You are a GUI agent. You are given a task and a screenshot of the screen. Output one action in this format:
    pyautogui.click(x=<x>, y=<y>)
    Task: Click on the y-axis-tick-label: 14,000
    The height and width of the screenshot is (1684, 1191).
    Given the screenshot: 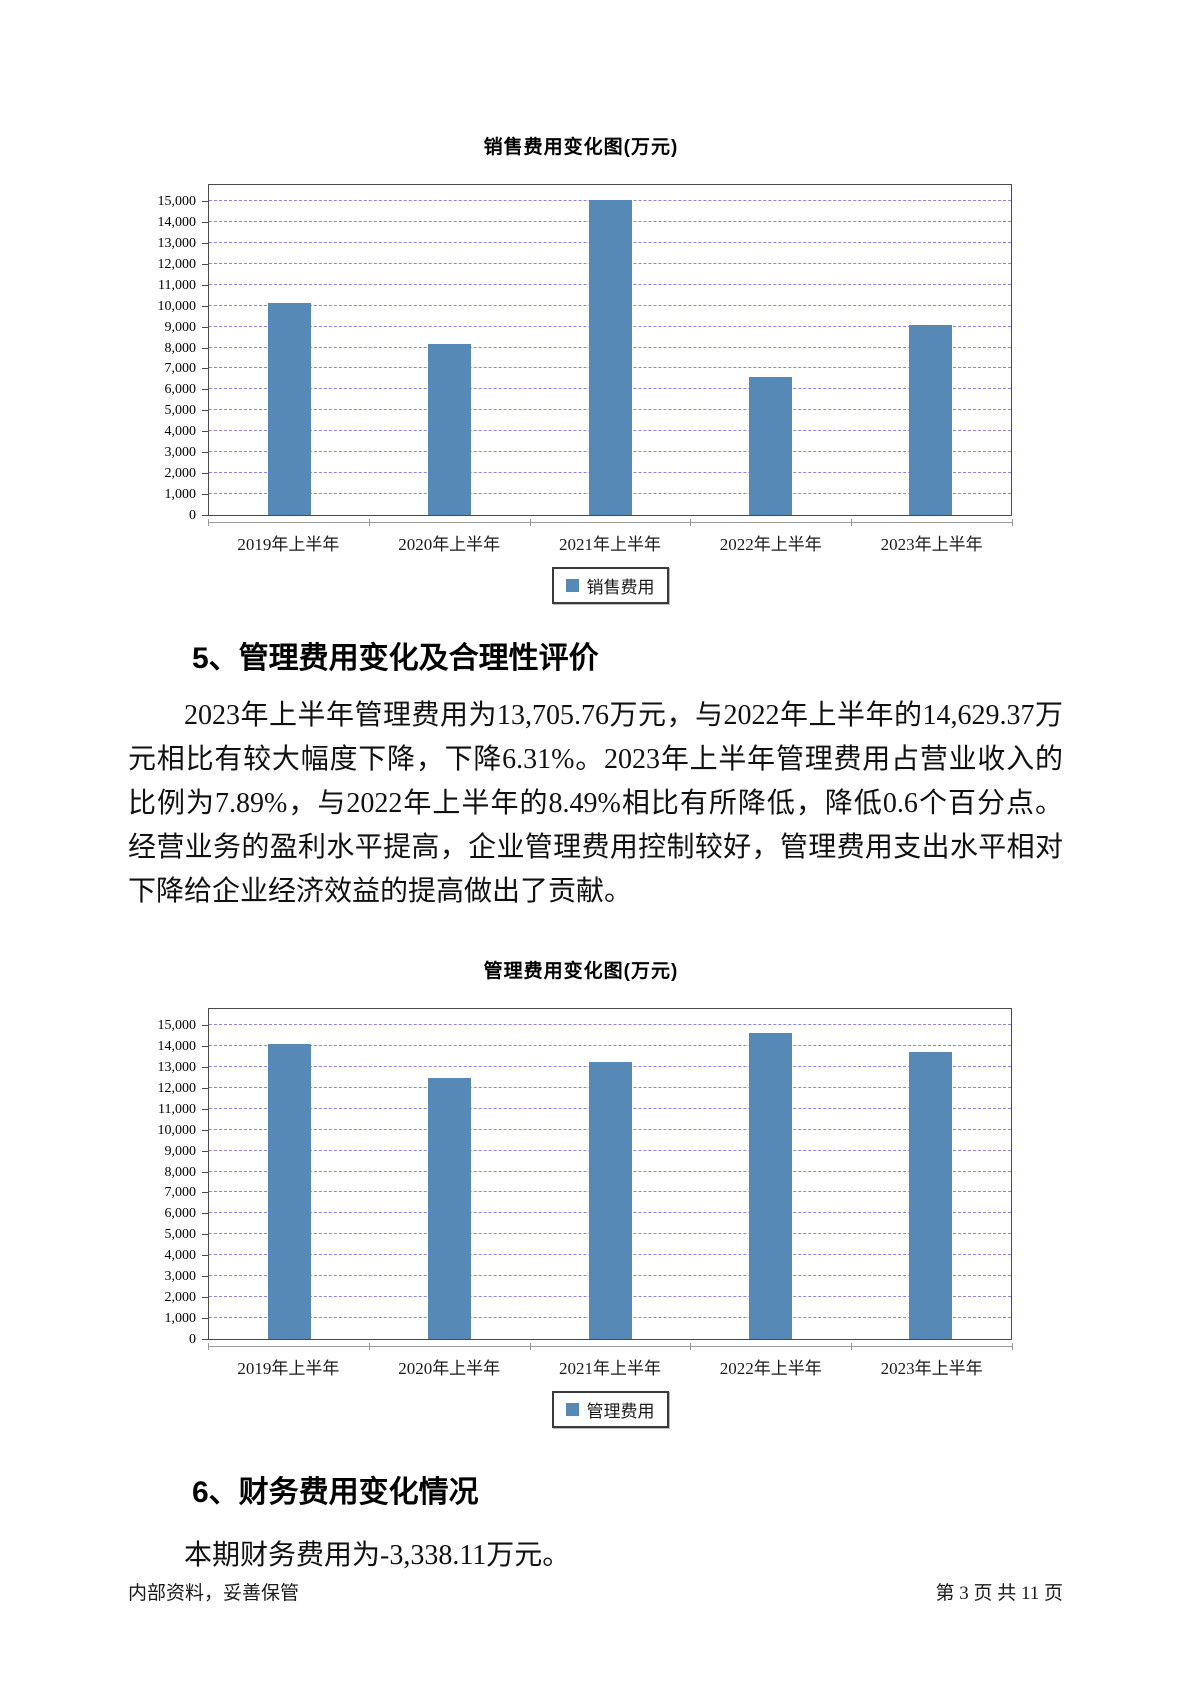 What is the action you would take?
    pyautogui.click(x=177, y=222)
    